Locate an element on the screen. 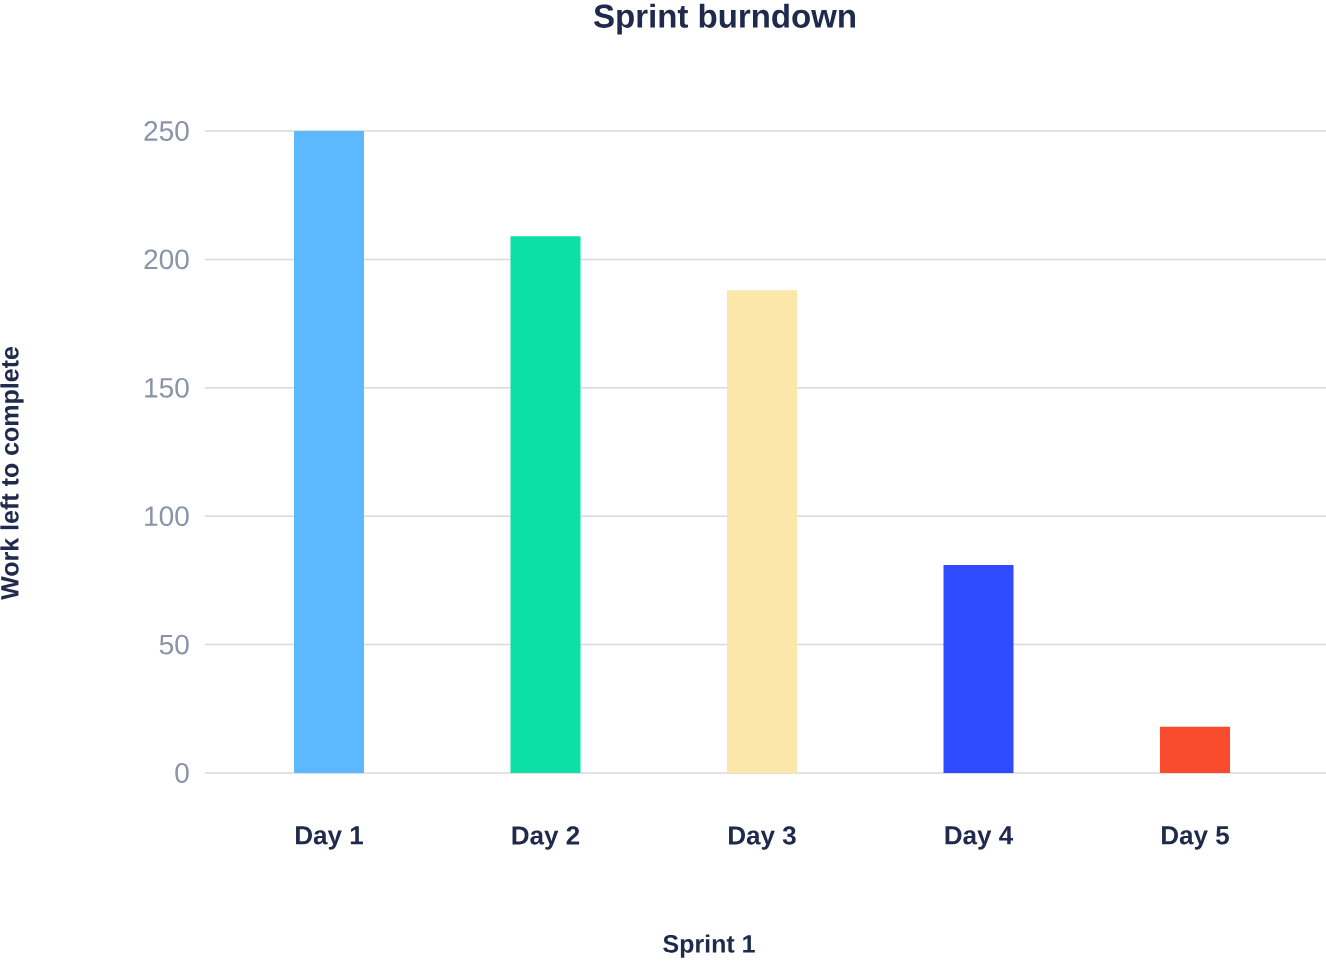  x-tick-label: Day 2 is located at coordinates (546, 838).